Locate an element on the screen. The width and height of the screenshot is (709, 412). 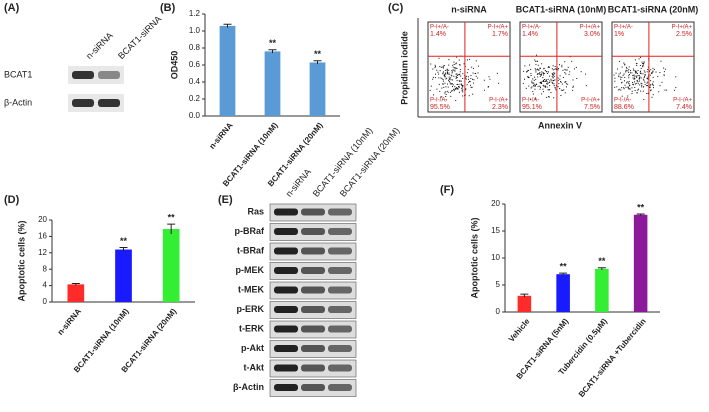
y-tick-label: 1.0 is located at coordinates (195, 30).